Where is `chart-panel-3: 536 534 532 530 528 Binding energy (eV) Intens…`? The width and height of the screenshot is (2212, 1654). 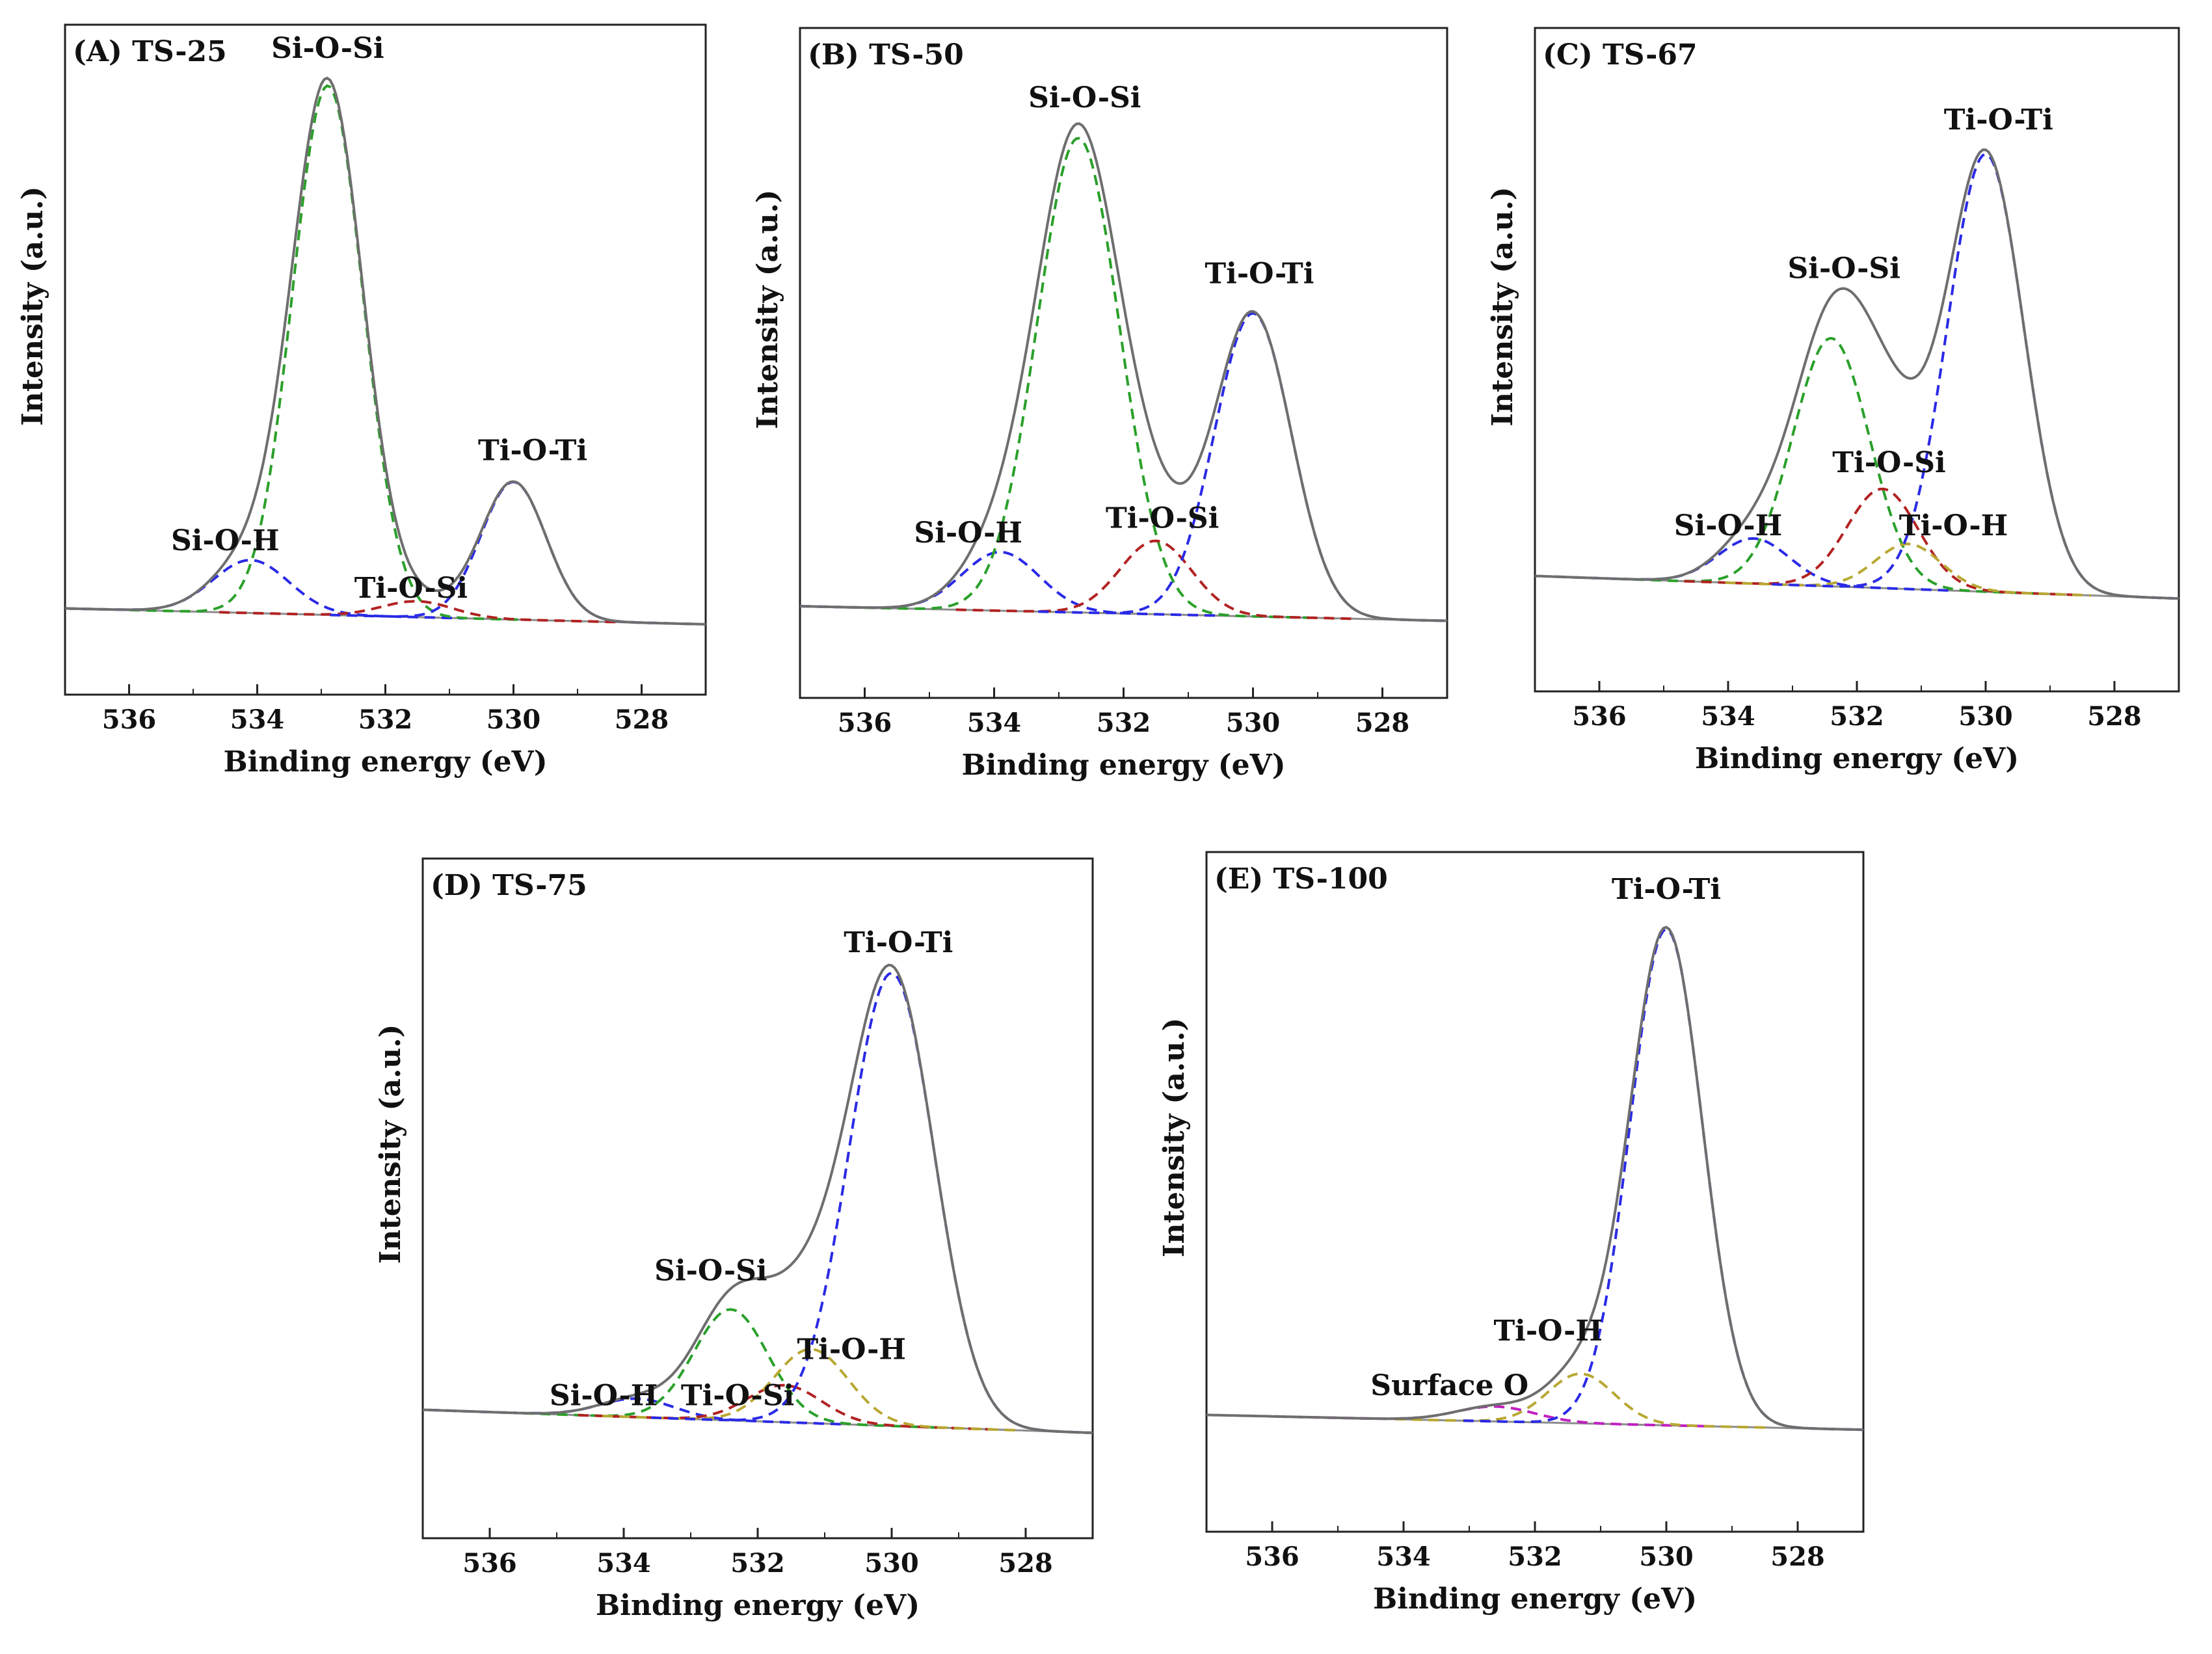
chart-panel-3: 536 534 532 530 528 Binding energy (eV) Intens… is located at coordinates (1833, 401).